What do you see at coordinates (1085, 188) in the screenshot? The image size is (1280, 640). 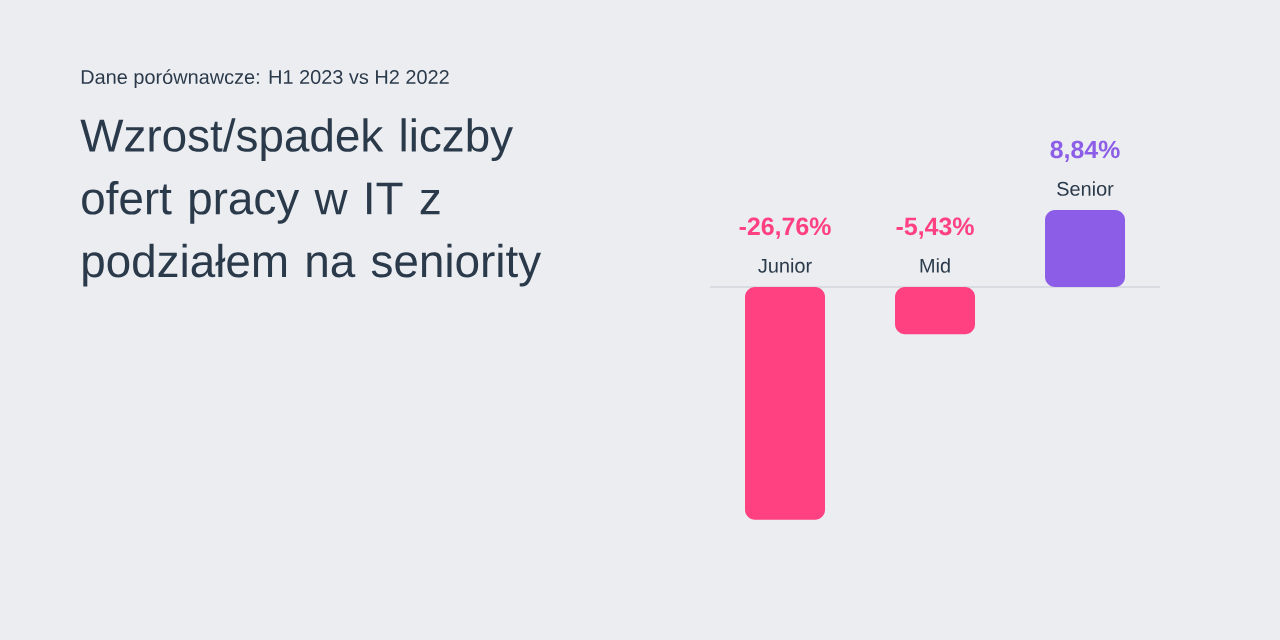 I see `x-tick-label: Senior` at bounding box center [1085, 188].